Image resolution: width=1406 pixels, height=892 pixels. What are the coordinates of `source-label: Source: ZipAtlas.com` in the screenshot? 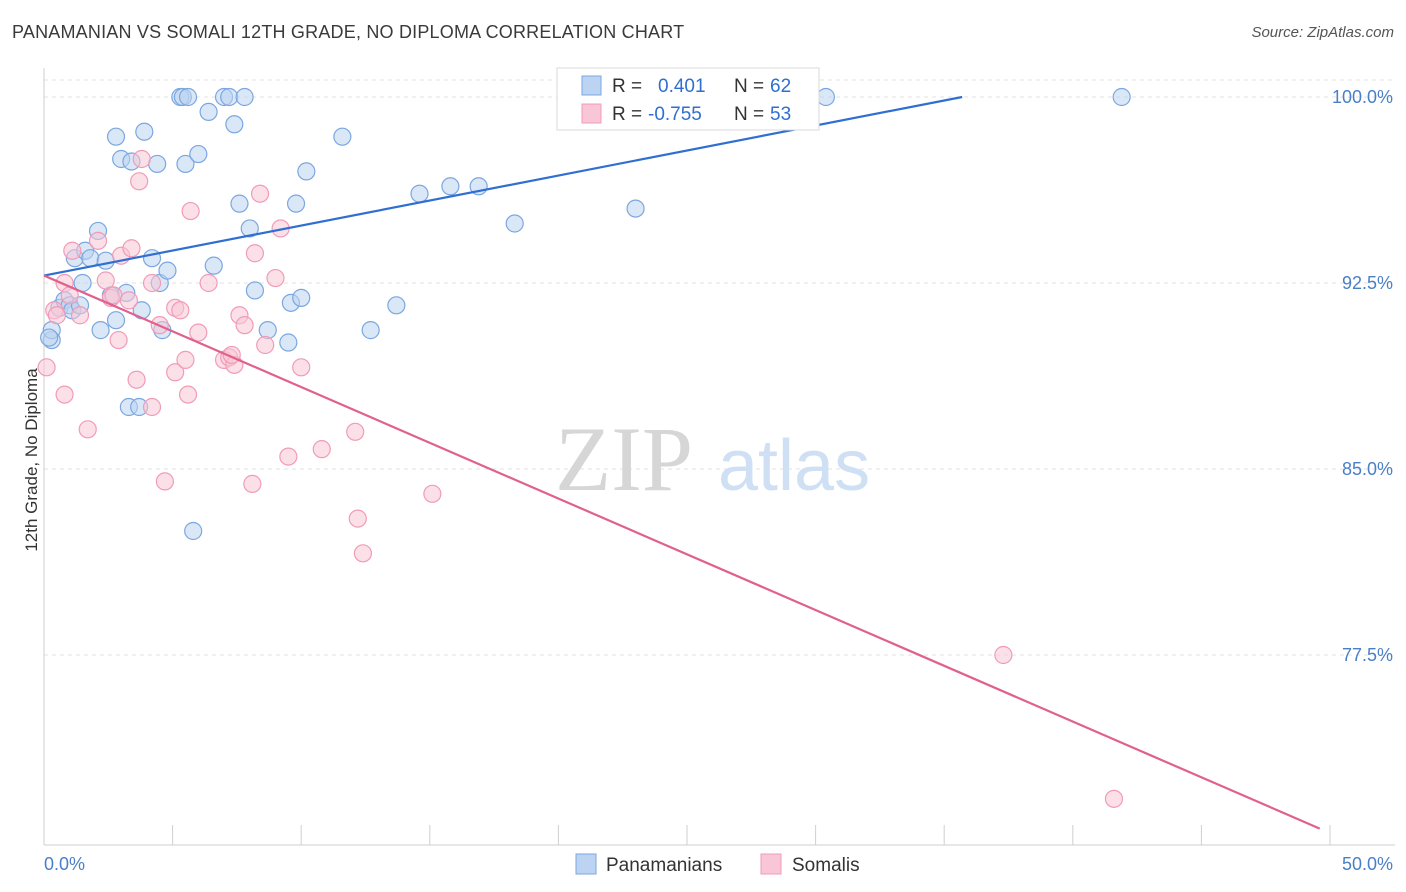 It's located at (1322, 32).